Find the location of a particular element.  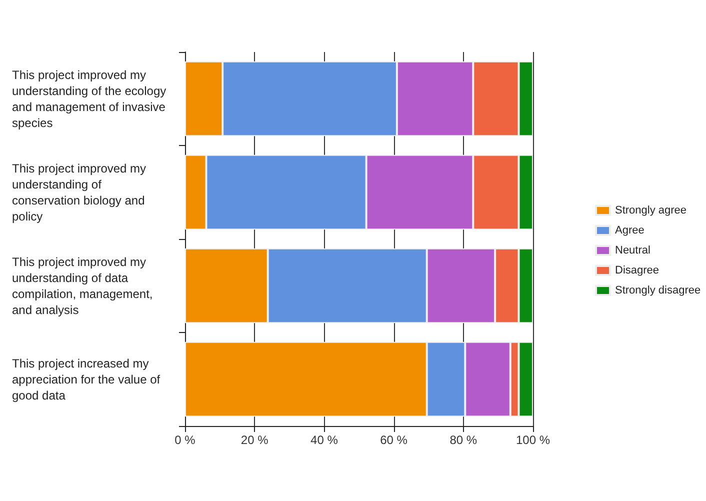

legend-label: Disagree is located at coordinates (637, 270).